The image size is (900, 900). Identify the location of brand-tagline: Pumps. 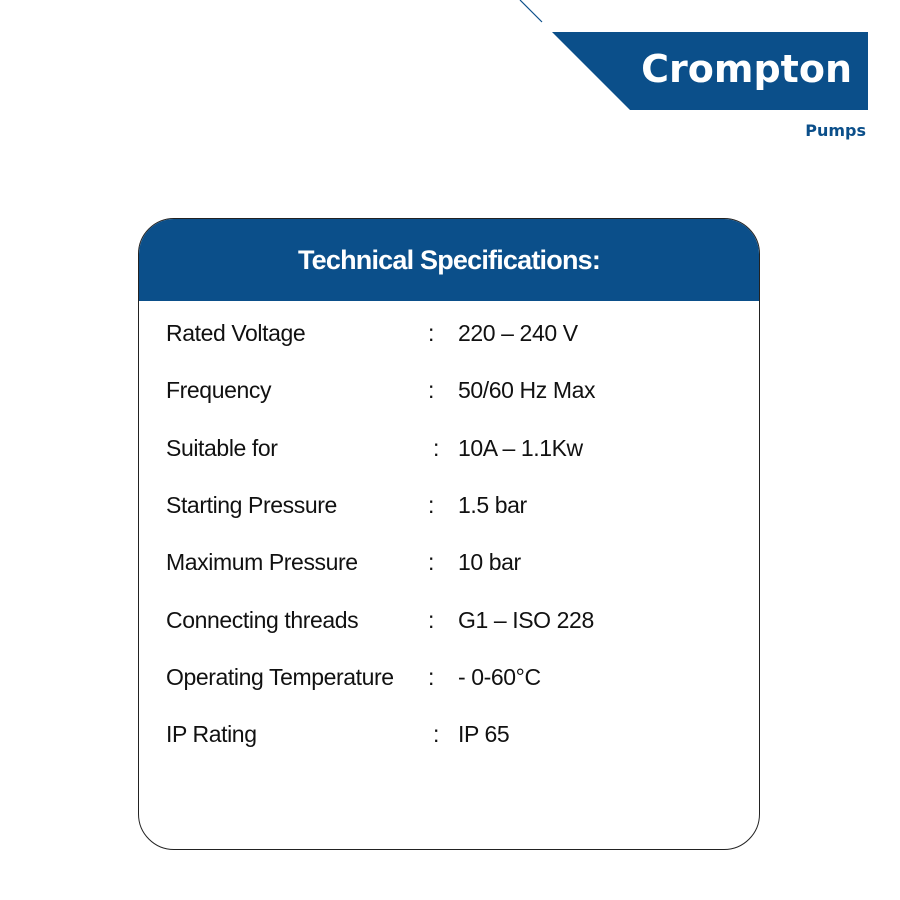
(835, 130).